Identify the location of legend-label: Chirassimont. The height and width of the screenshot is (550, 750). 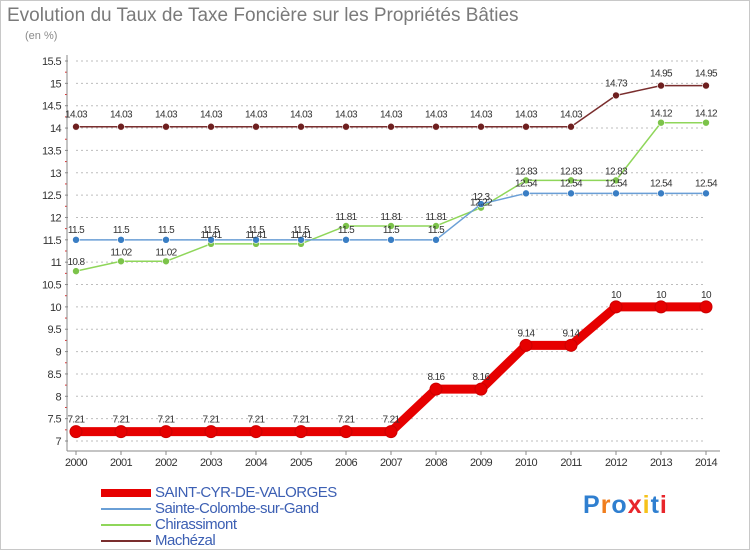
(196, 524).